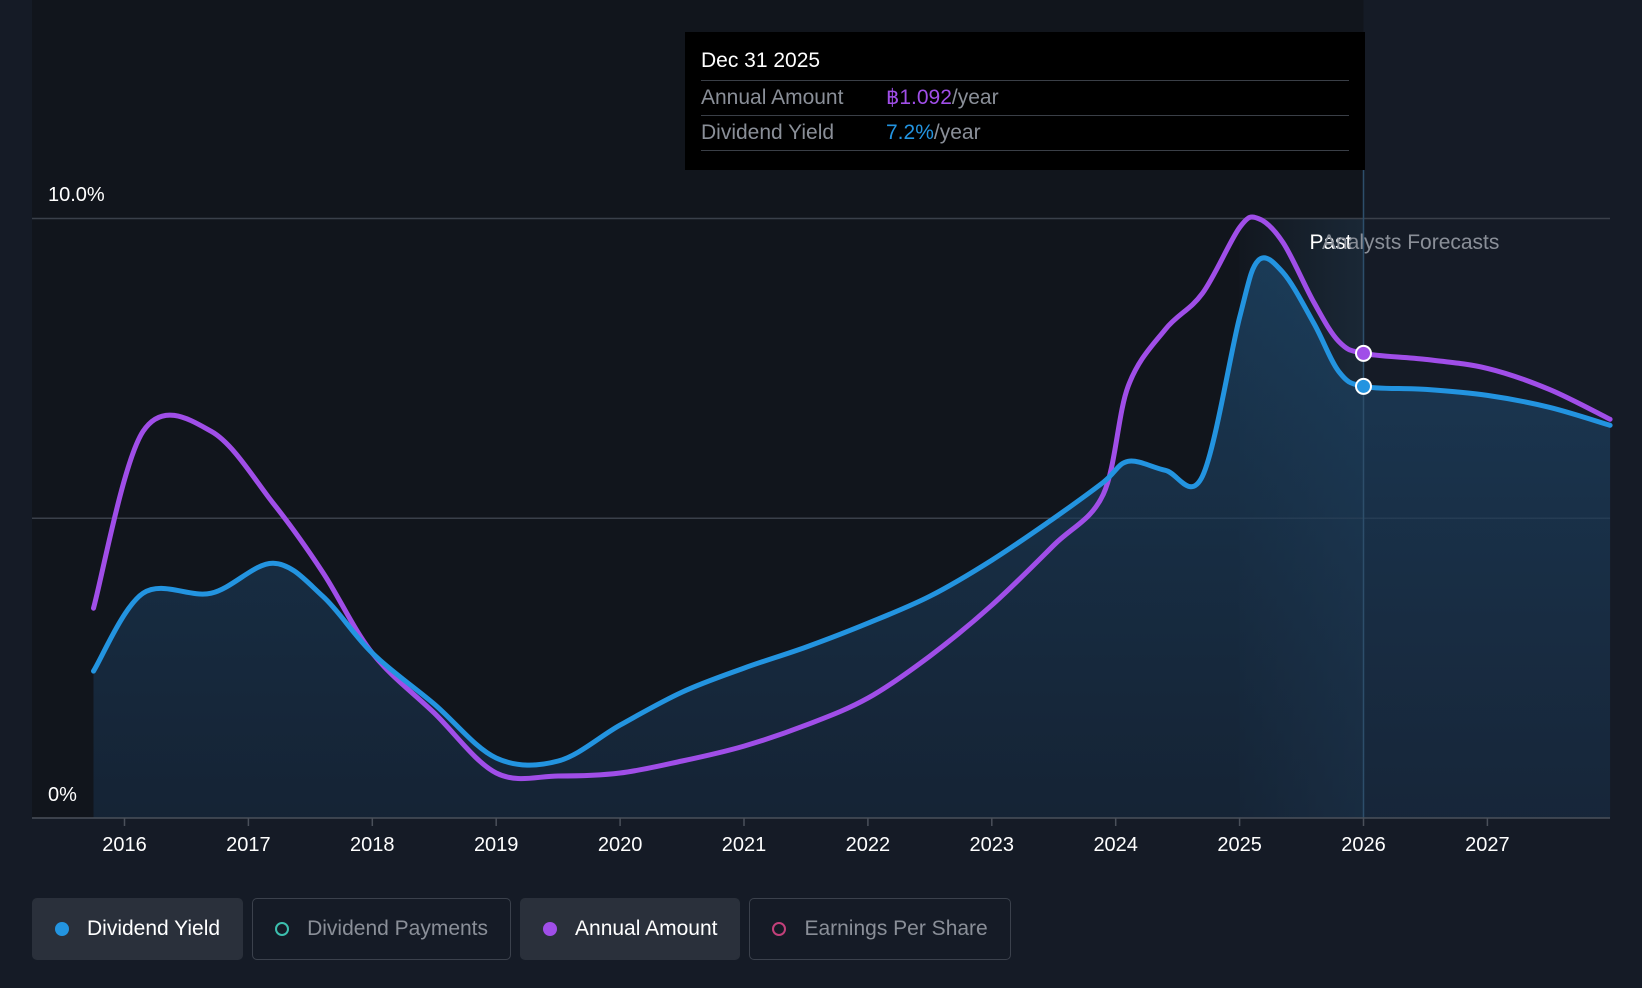  What do you see at coordinates (768, 132) in the screenshot?
I see `tooltip-label: Dividend Yield` at bounding box center [768, 132].